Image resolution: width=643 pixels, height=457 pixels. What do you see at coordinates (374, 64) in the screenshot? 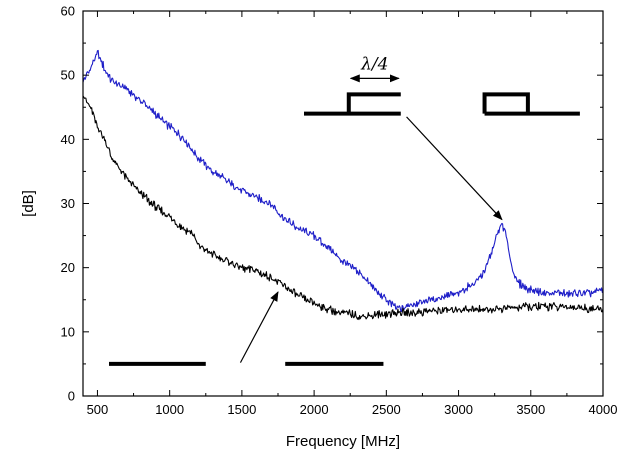
I see `quarter-wave-label: λ/4` at bounding box center [374, 64].